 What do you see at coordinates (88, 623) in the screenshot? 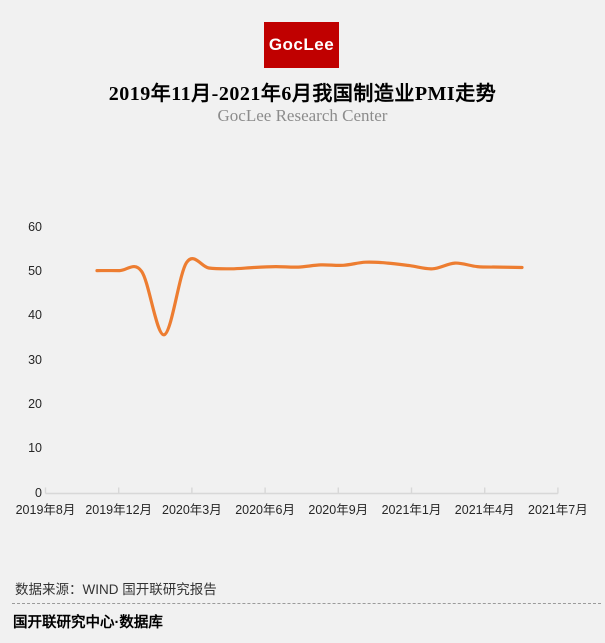
I see `footer-brand: 国开联研究中心·数据库` at bounding box center [88, 623].